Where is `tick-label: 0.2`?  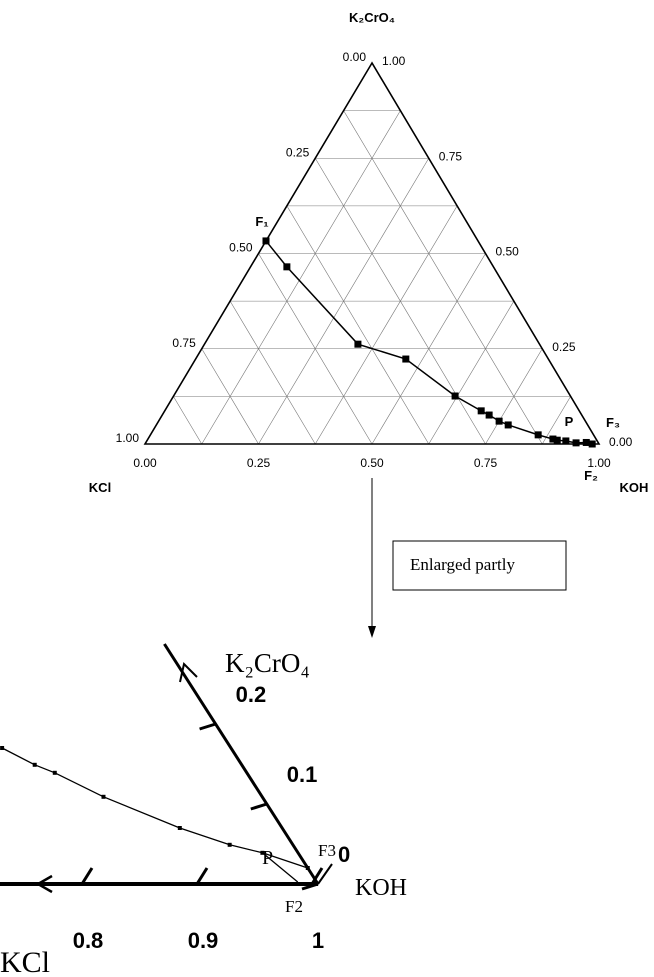
tick-label: 0.2 is located at coordinates (251, 694).